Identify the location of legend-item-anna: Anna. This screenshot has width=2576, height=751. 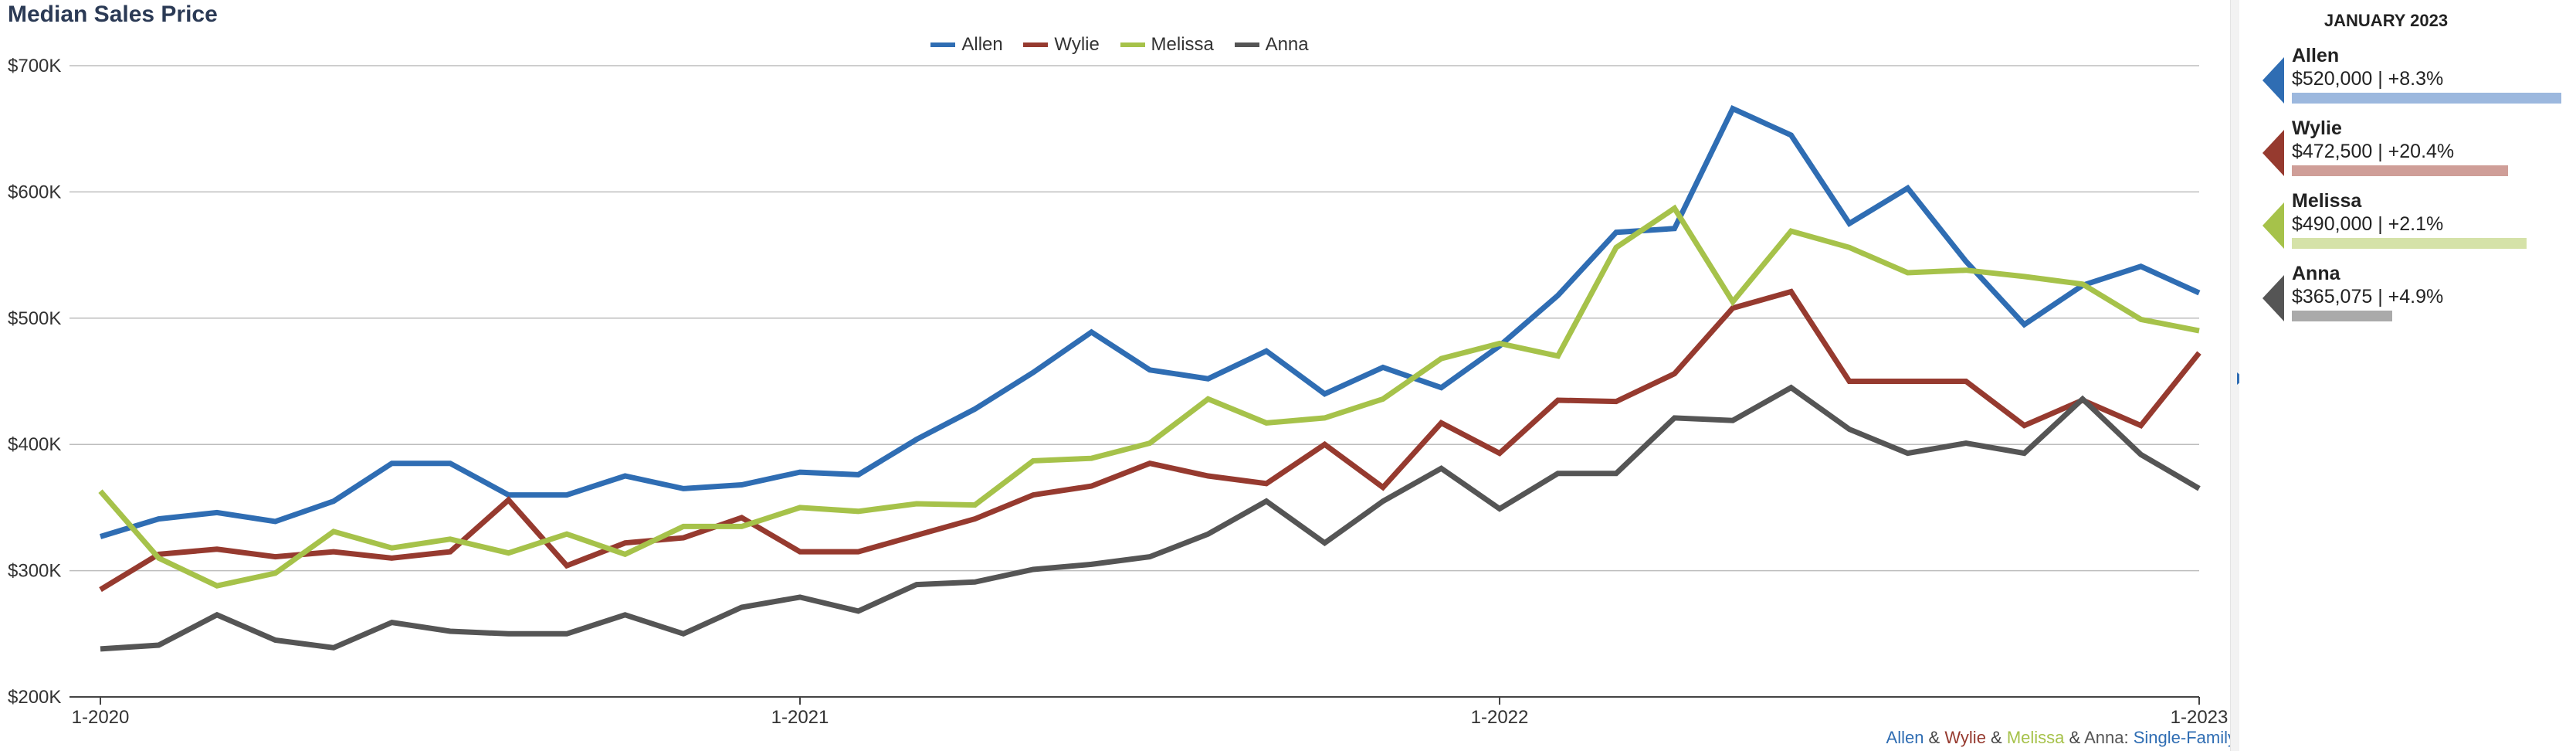
(1271, 45).